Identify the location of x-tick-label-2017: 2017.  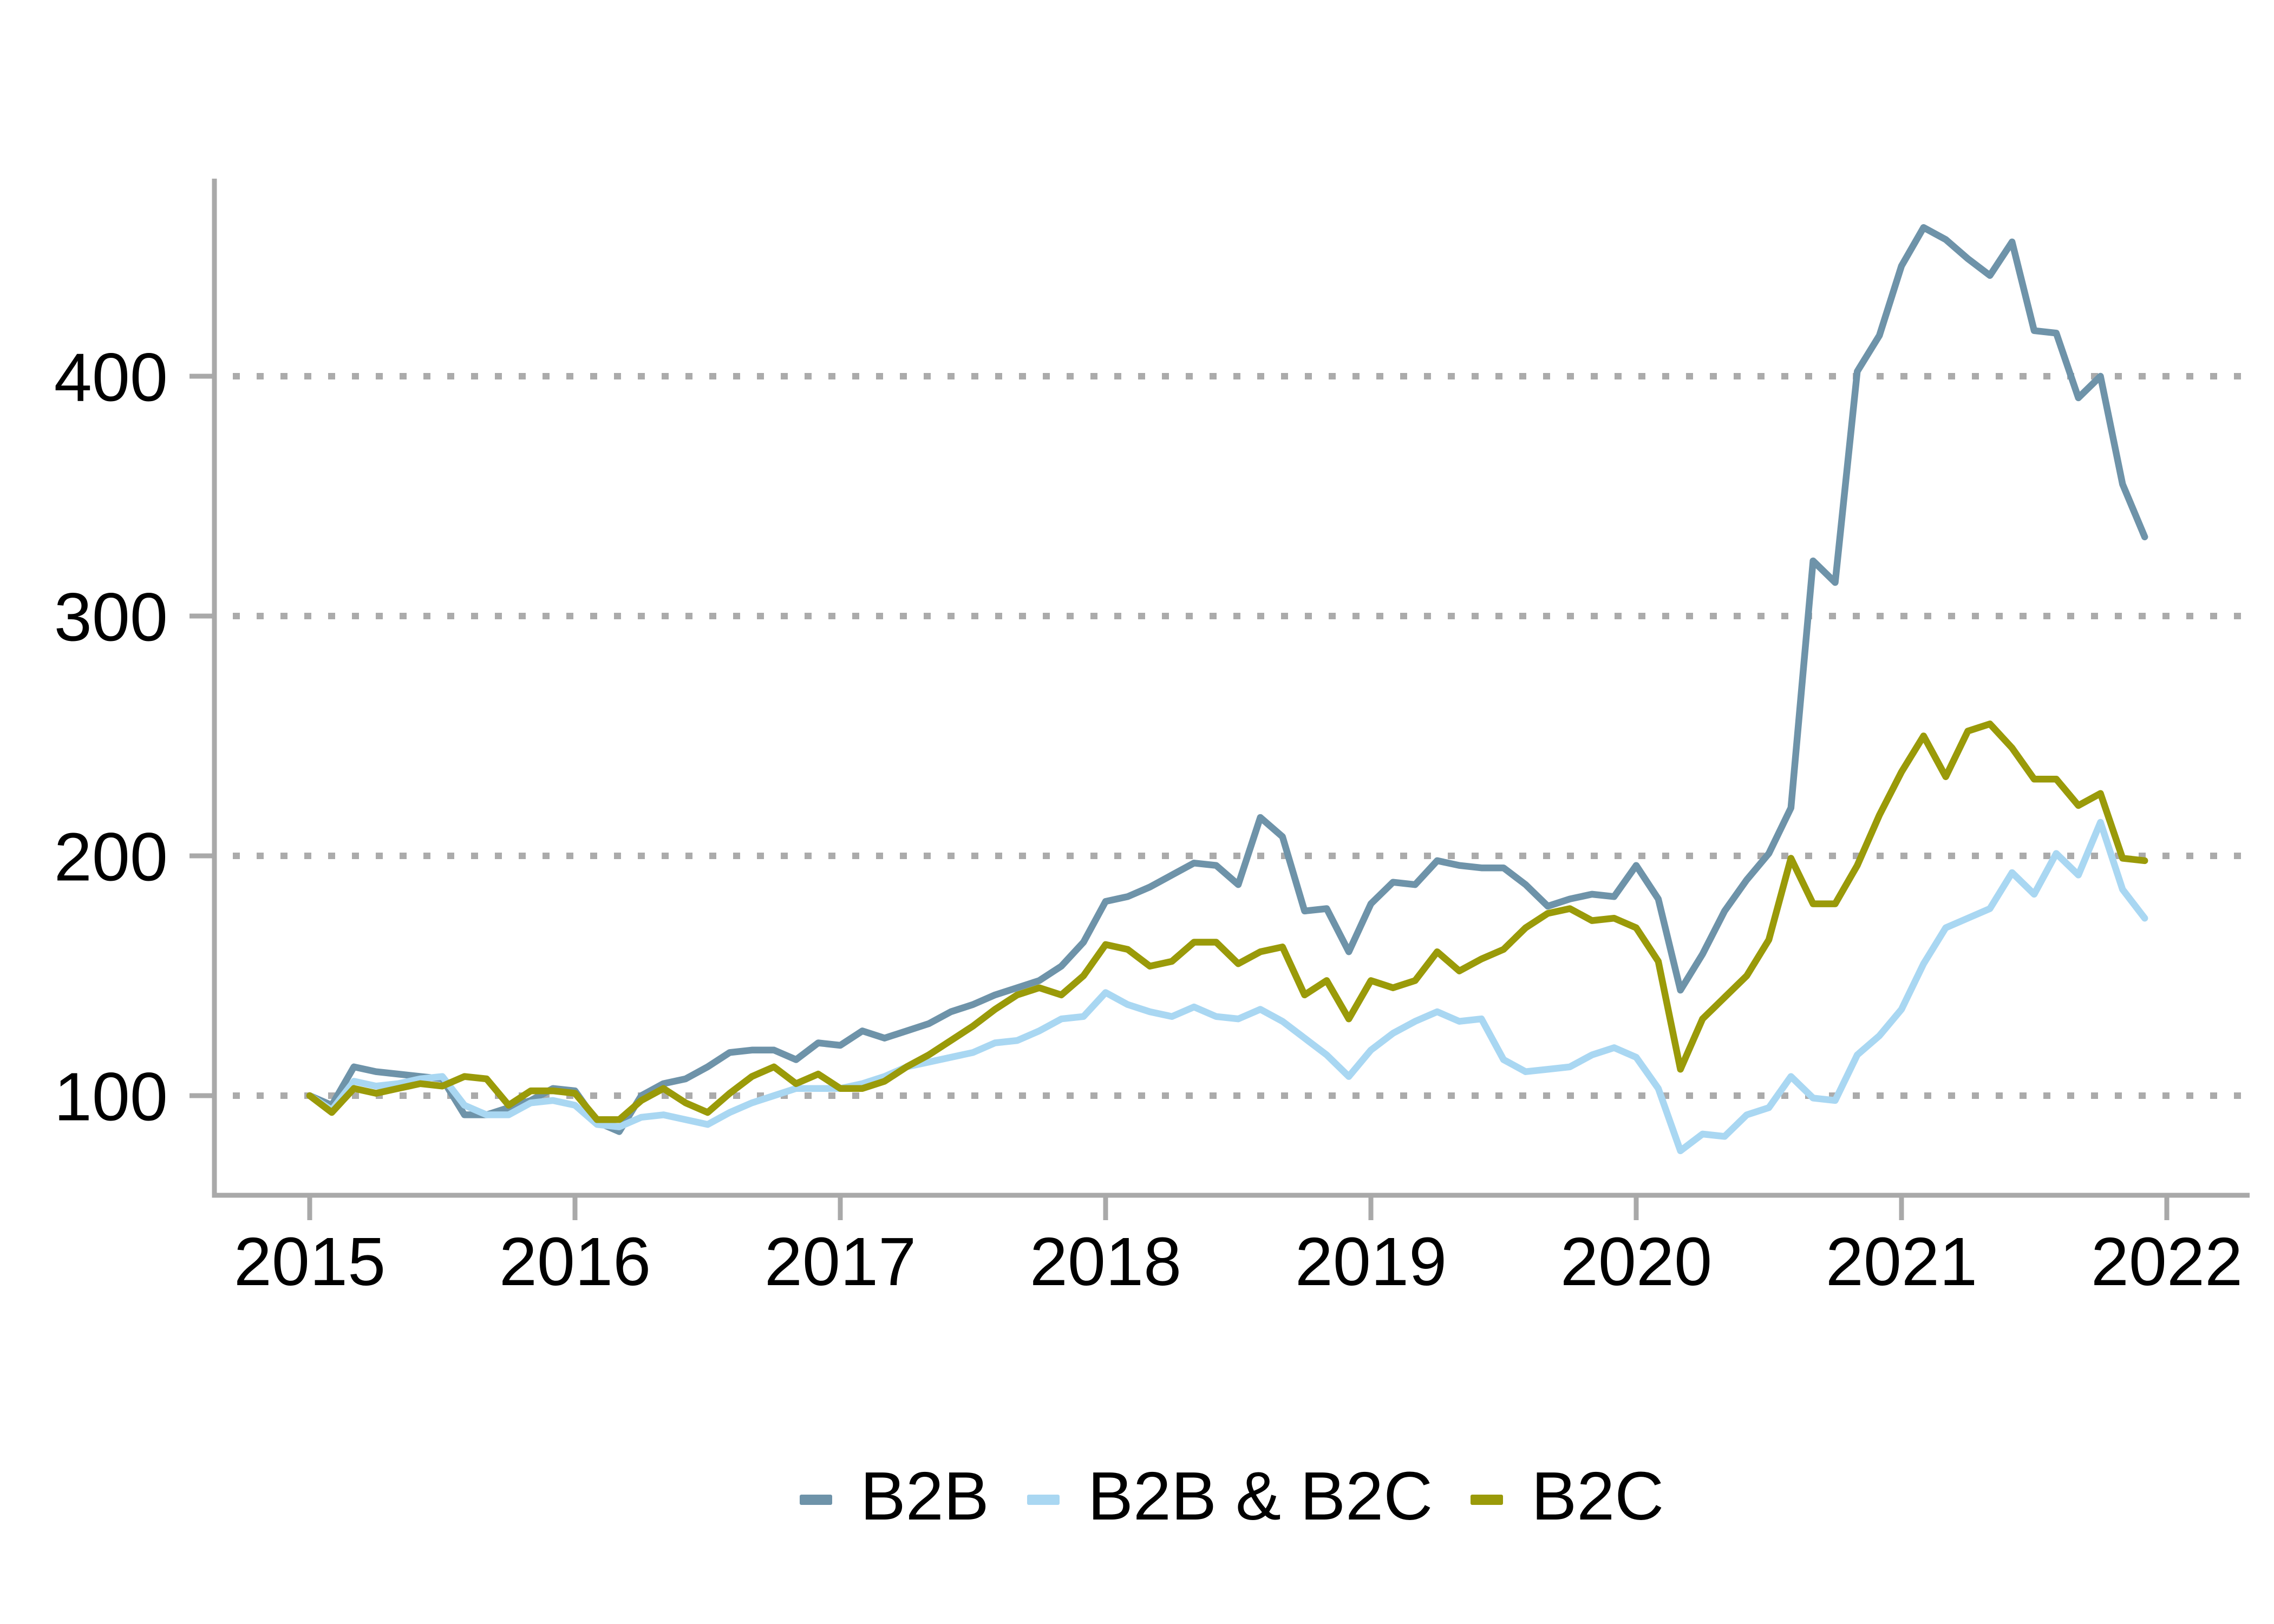
(840, 1262).